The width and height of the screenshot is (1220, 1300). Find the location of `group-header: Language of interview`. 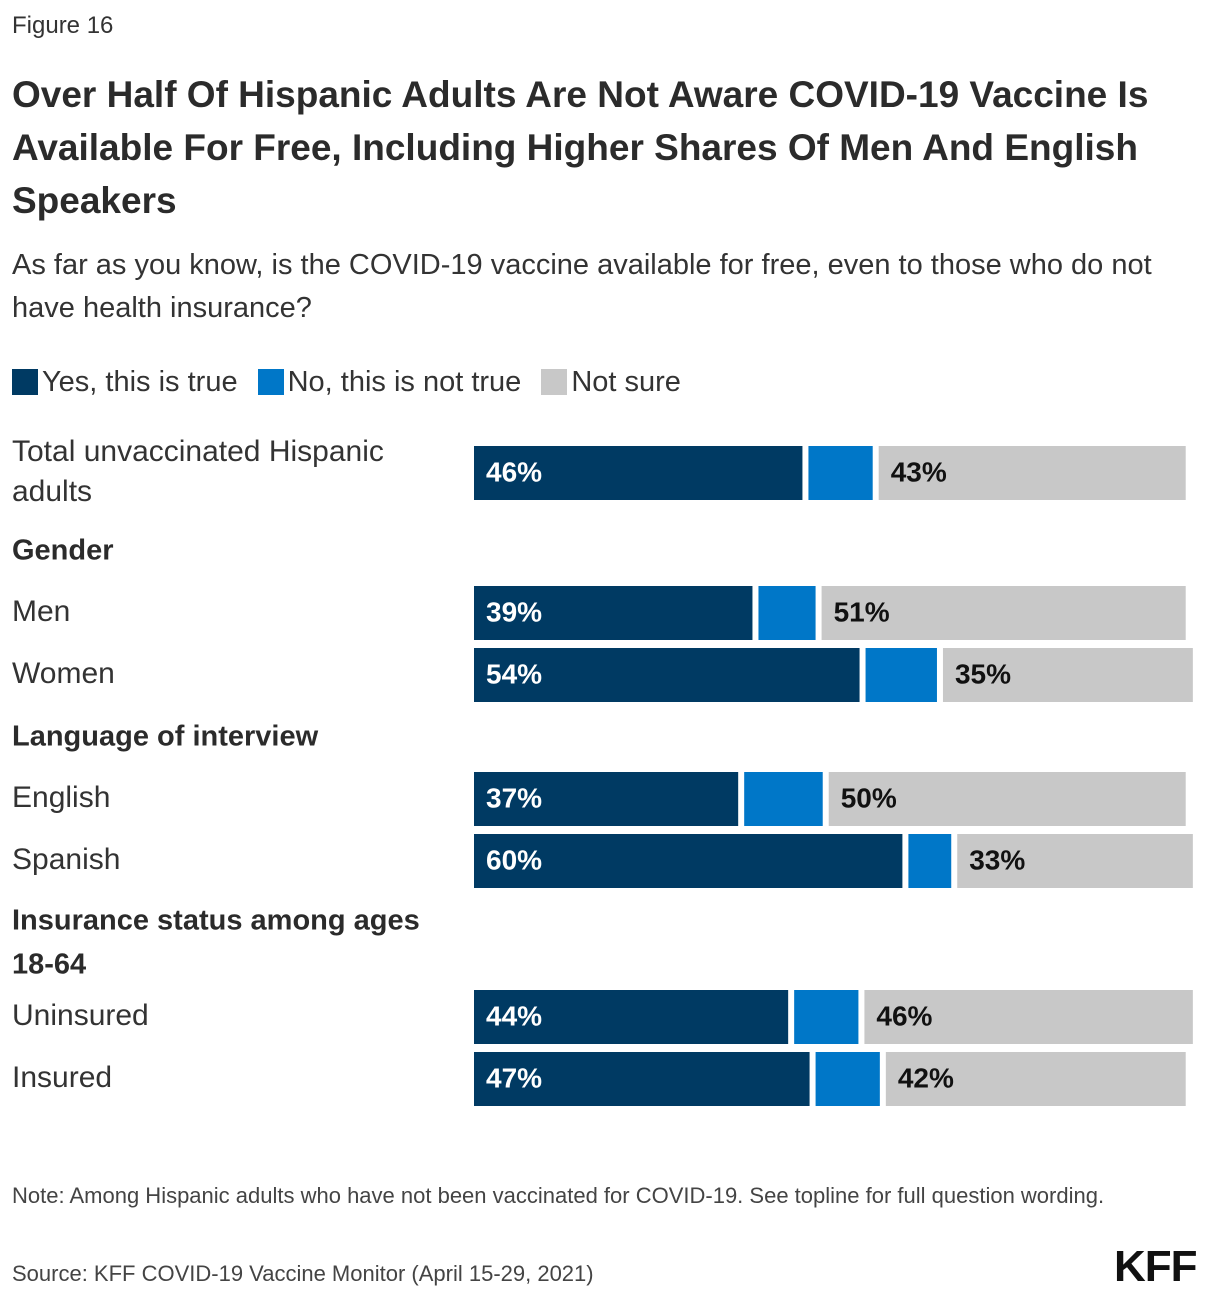

group-header: Language of interview is located at coordinates (165, 737).